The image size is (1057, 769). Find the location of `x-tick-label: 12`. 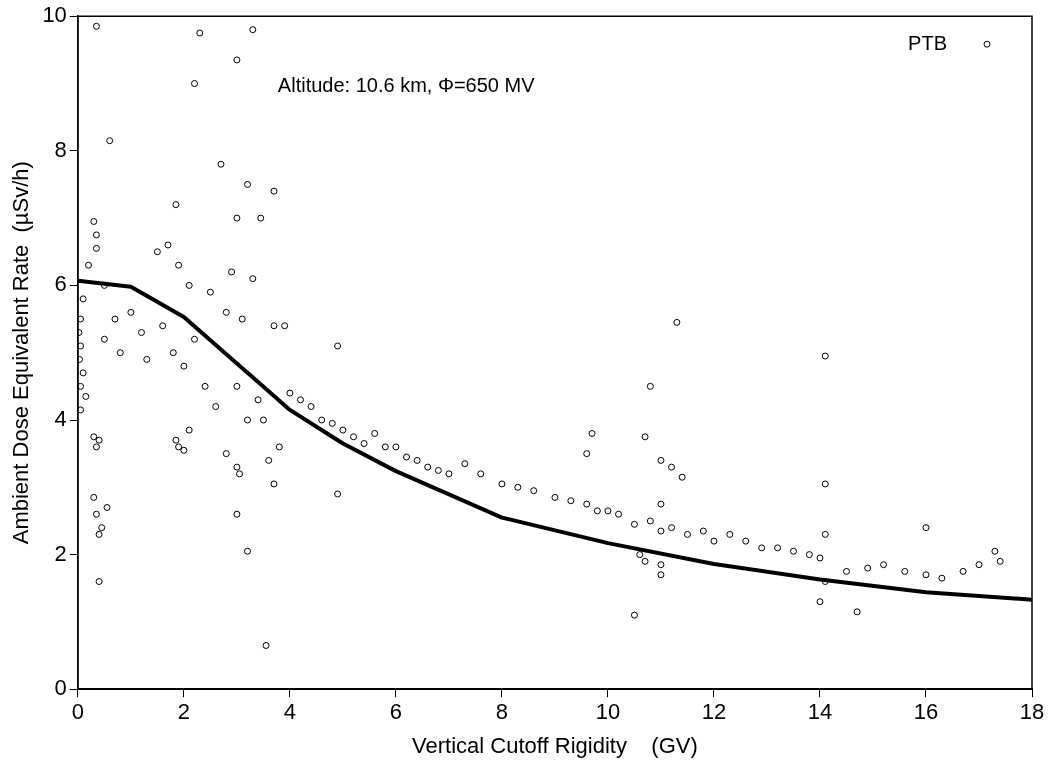

x-tick-label: 12 is located at coordinates (714, 712).